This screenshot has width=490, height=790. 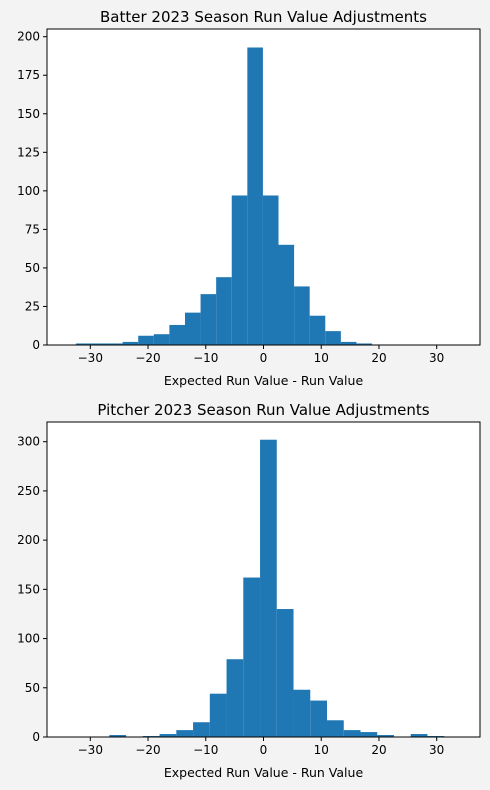 What do you see at coordinates (263, 17) in the screenshot?
I see `chart-title: Batter 2023 Season Run Value Adjustments` at bounding box center [263, 17].